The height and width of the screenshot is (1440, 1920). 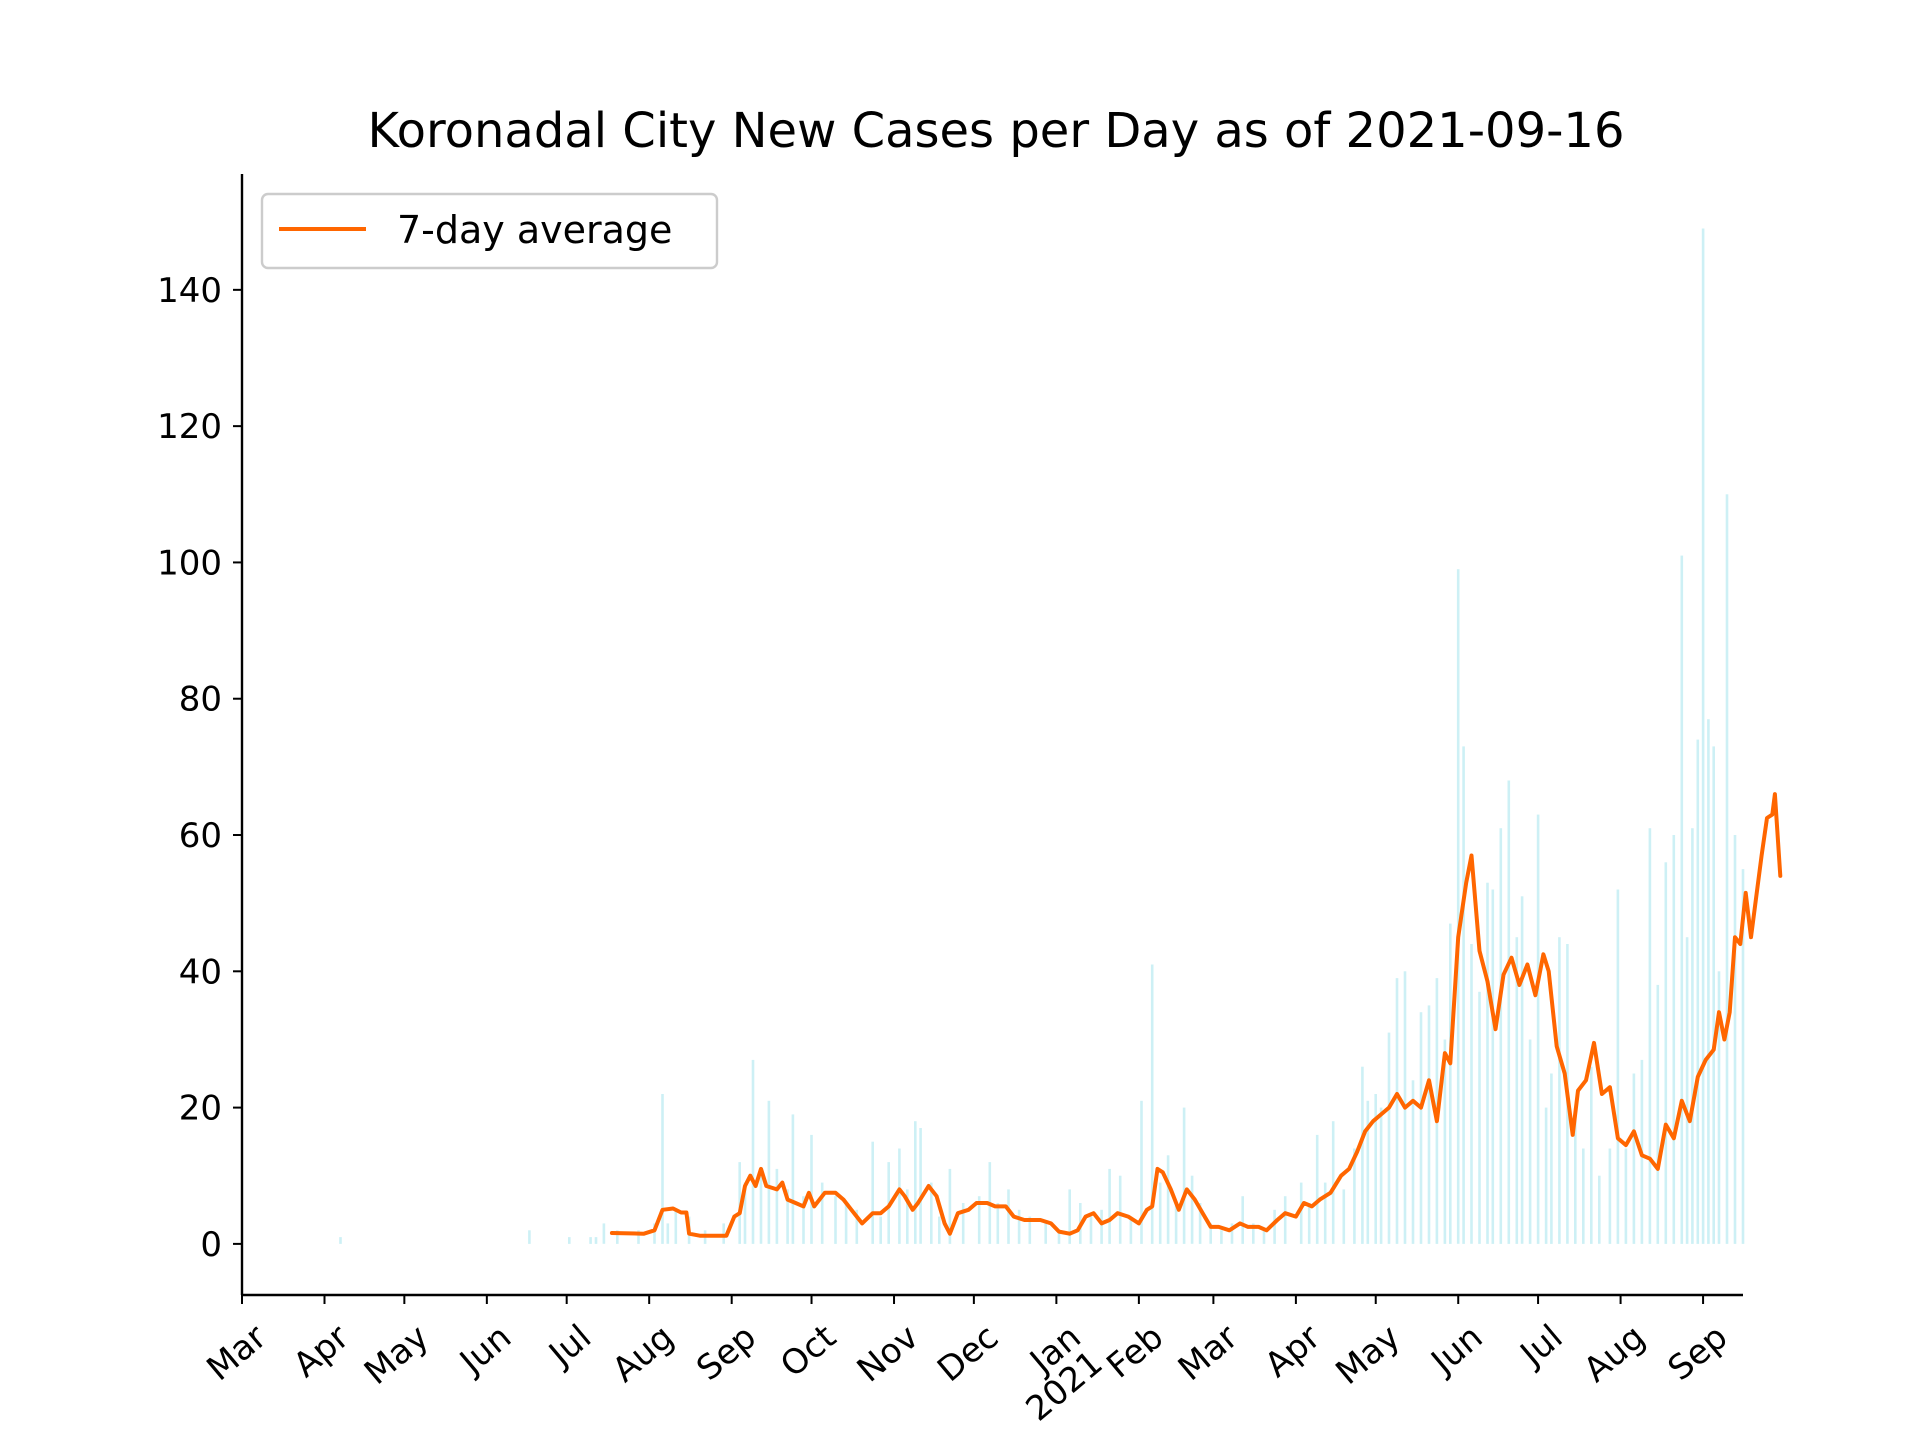 I want to click on y-tick-label: 80, so click(x=200, y=700).